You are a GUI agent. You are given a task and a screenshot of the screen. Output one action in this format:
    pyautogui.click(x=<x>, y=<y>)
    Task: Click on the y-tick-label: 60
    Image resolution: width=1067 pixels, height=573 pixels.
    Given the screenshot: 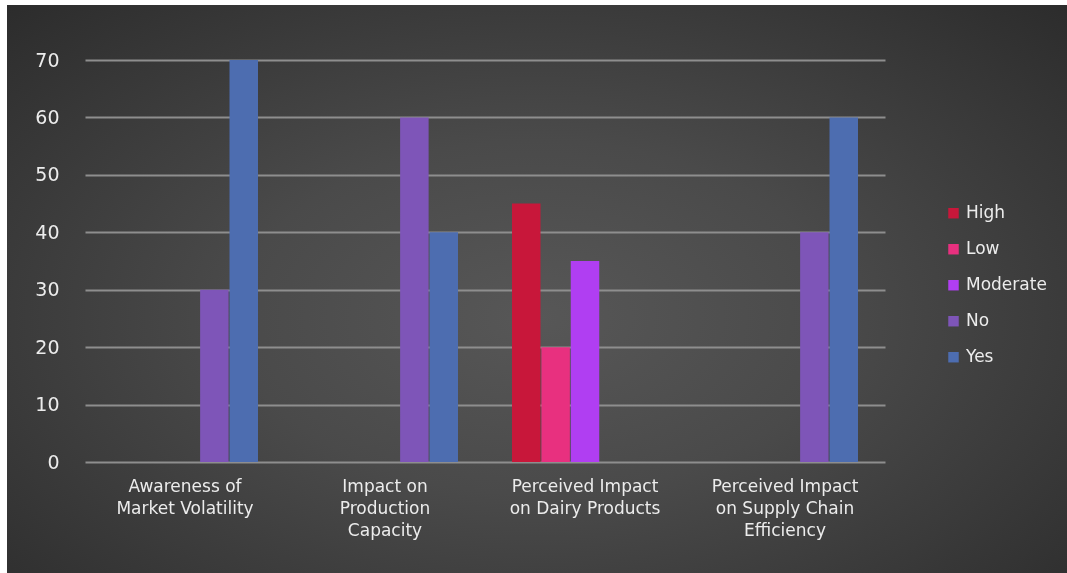 What is the action you would take?
    pyautogui.click(x=47, y=116)
    